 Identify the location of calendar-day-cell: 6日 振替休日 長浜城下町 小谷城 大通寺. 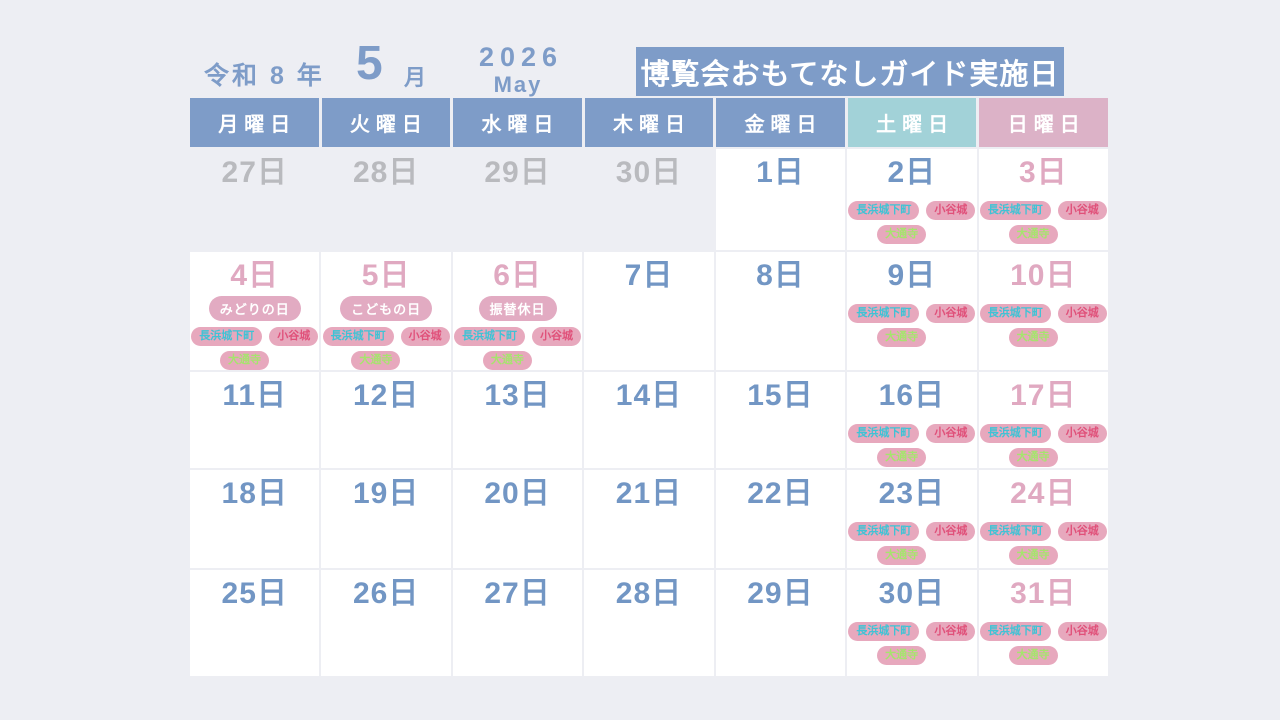
(517, 311).